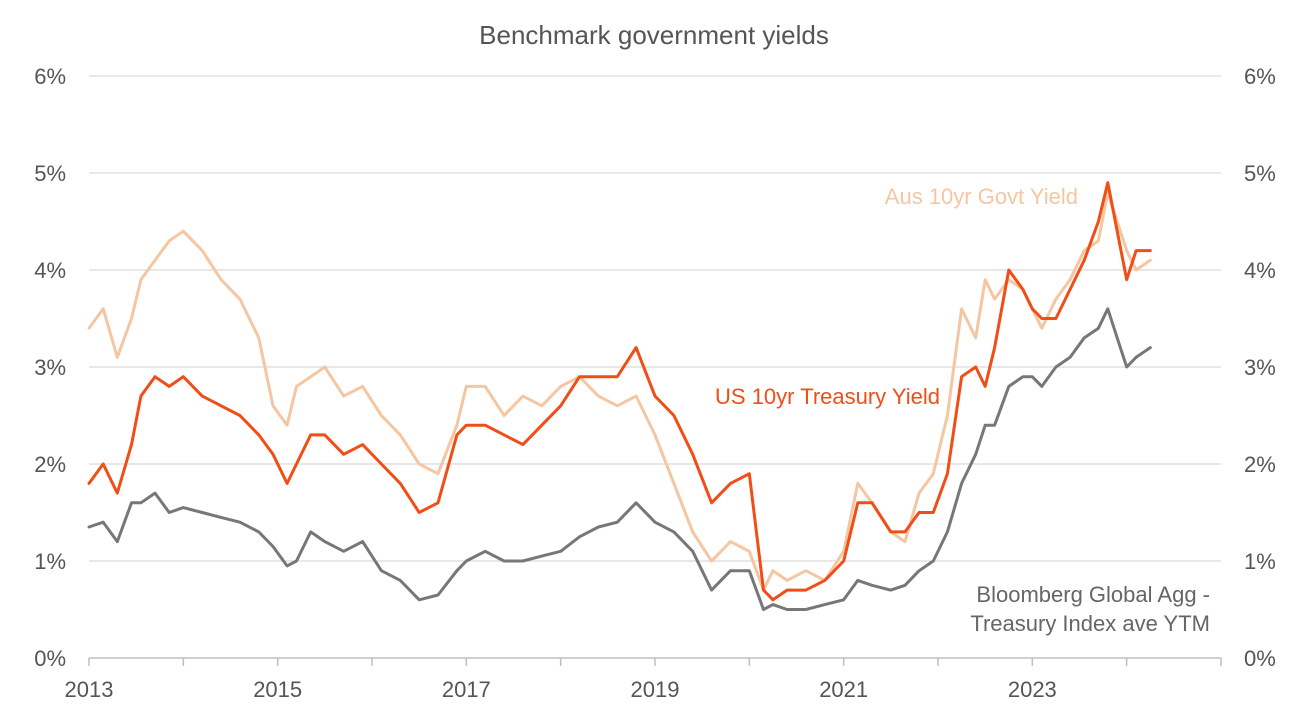 Image resolution: width=1308 pixels, height=709 pixels. Describe the element at coordinates (466, 689) in the screenshot. I see `x-tick-label: 2017` at that location.